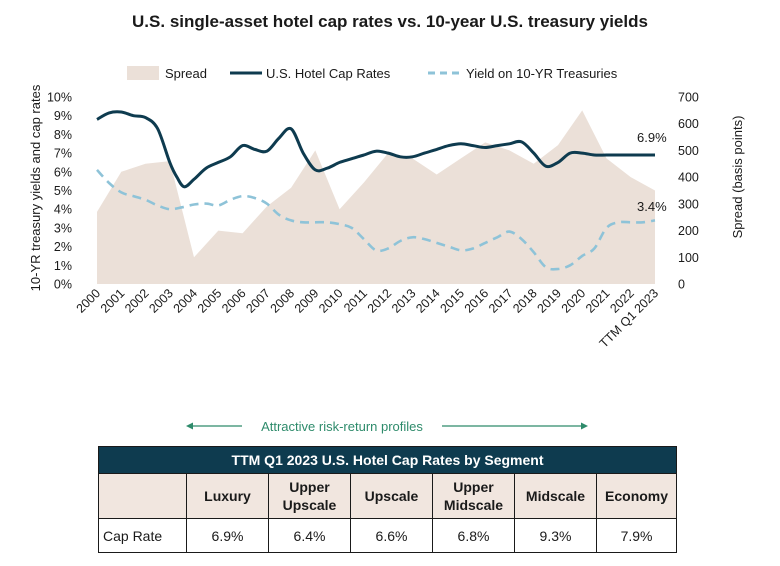 This screenshot has height=566, width=780. Describe the element at coordinates (189, 426) in the screenshot. I see `arrow-head-left` at that location.